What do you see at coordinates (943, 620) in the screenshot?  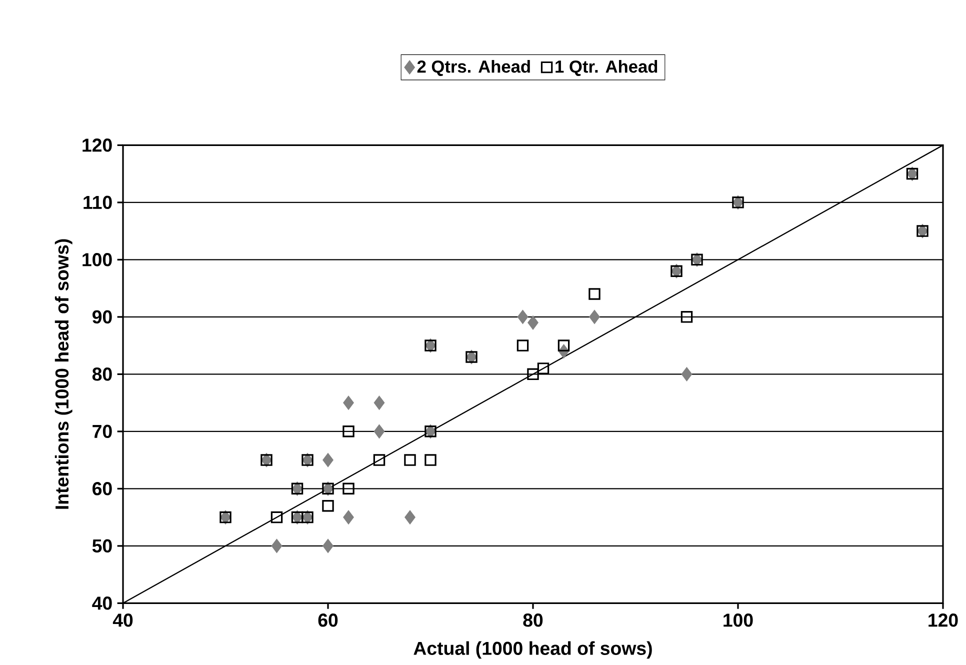 I see `x-tick-label: 120` at bounding box center [943, 620].